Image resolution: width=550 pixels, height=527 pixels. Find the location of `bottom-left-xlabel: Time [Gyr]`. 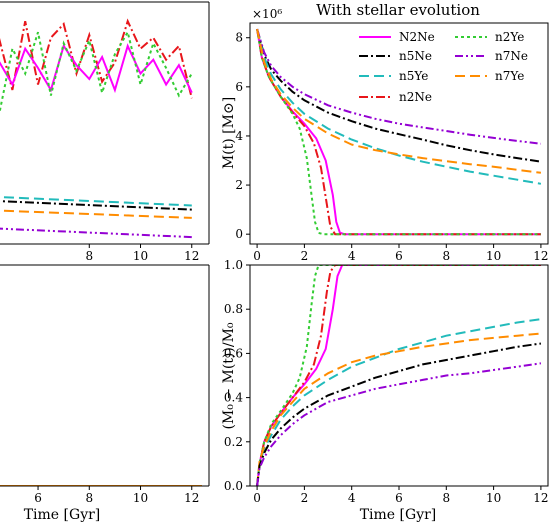

bottom-left-xlabel: Time [Gyr] is located at coordinates (62, 515).